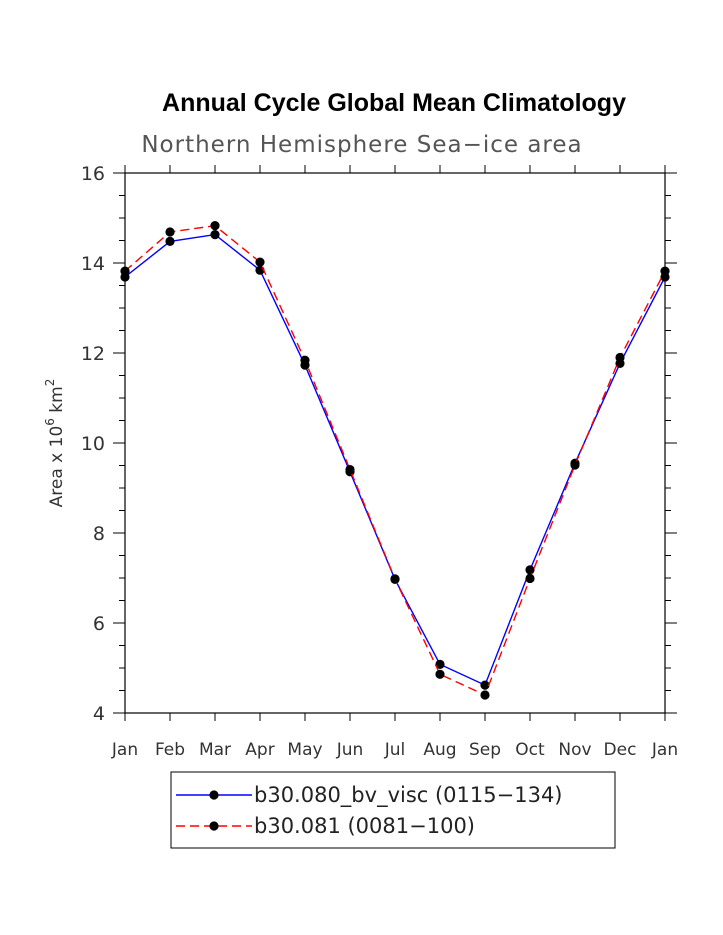 Image resolution: width=723 pixels, height=935 pixels. I want to click on x-tick-label: Jul, so click(395, 750).